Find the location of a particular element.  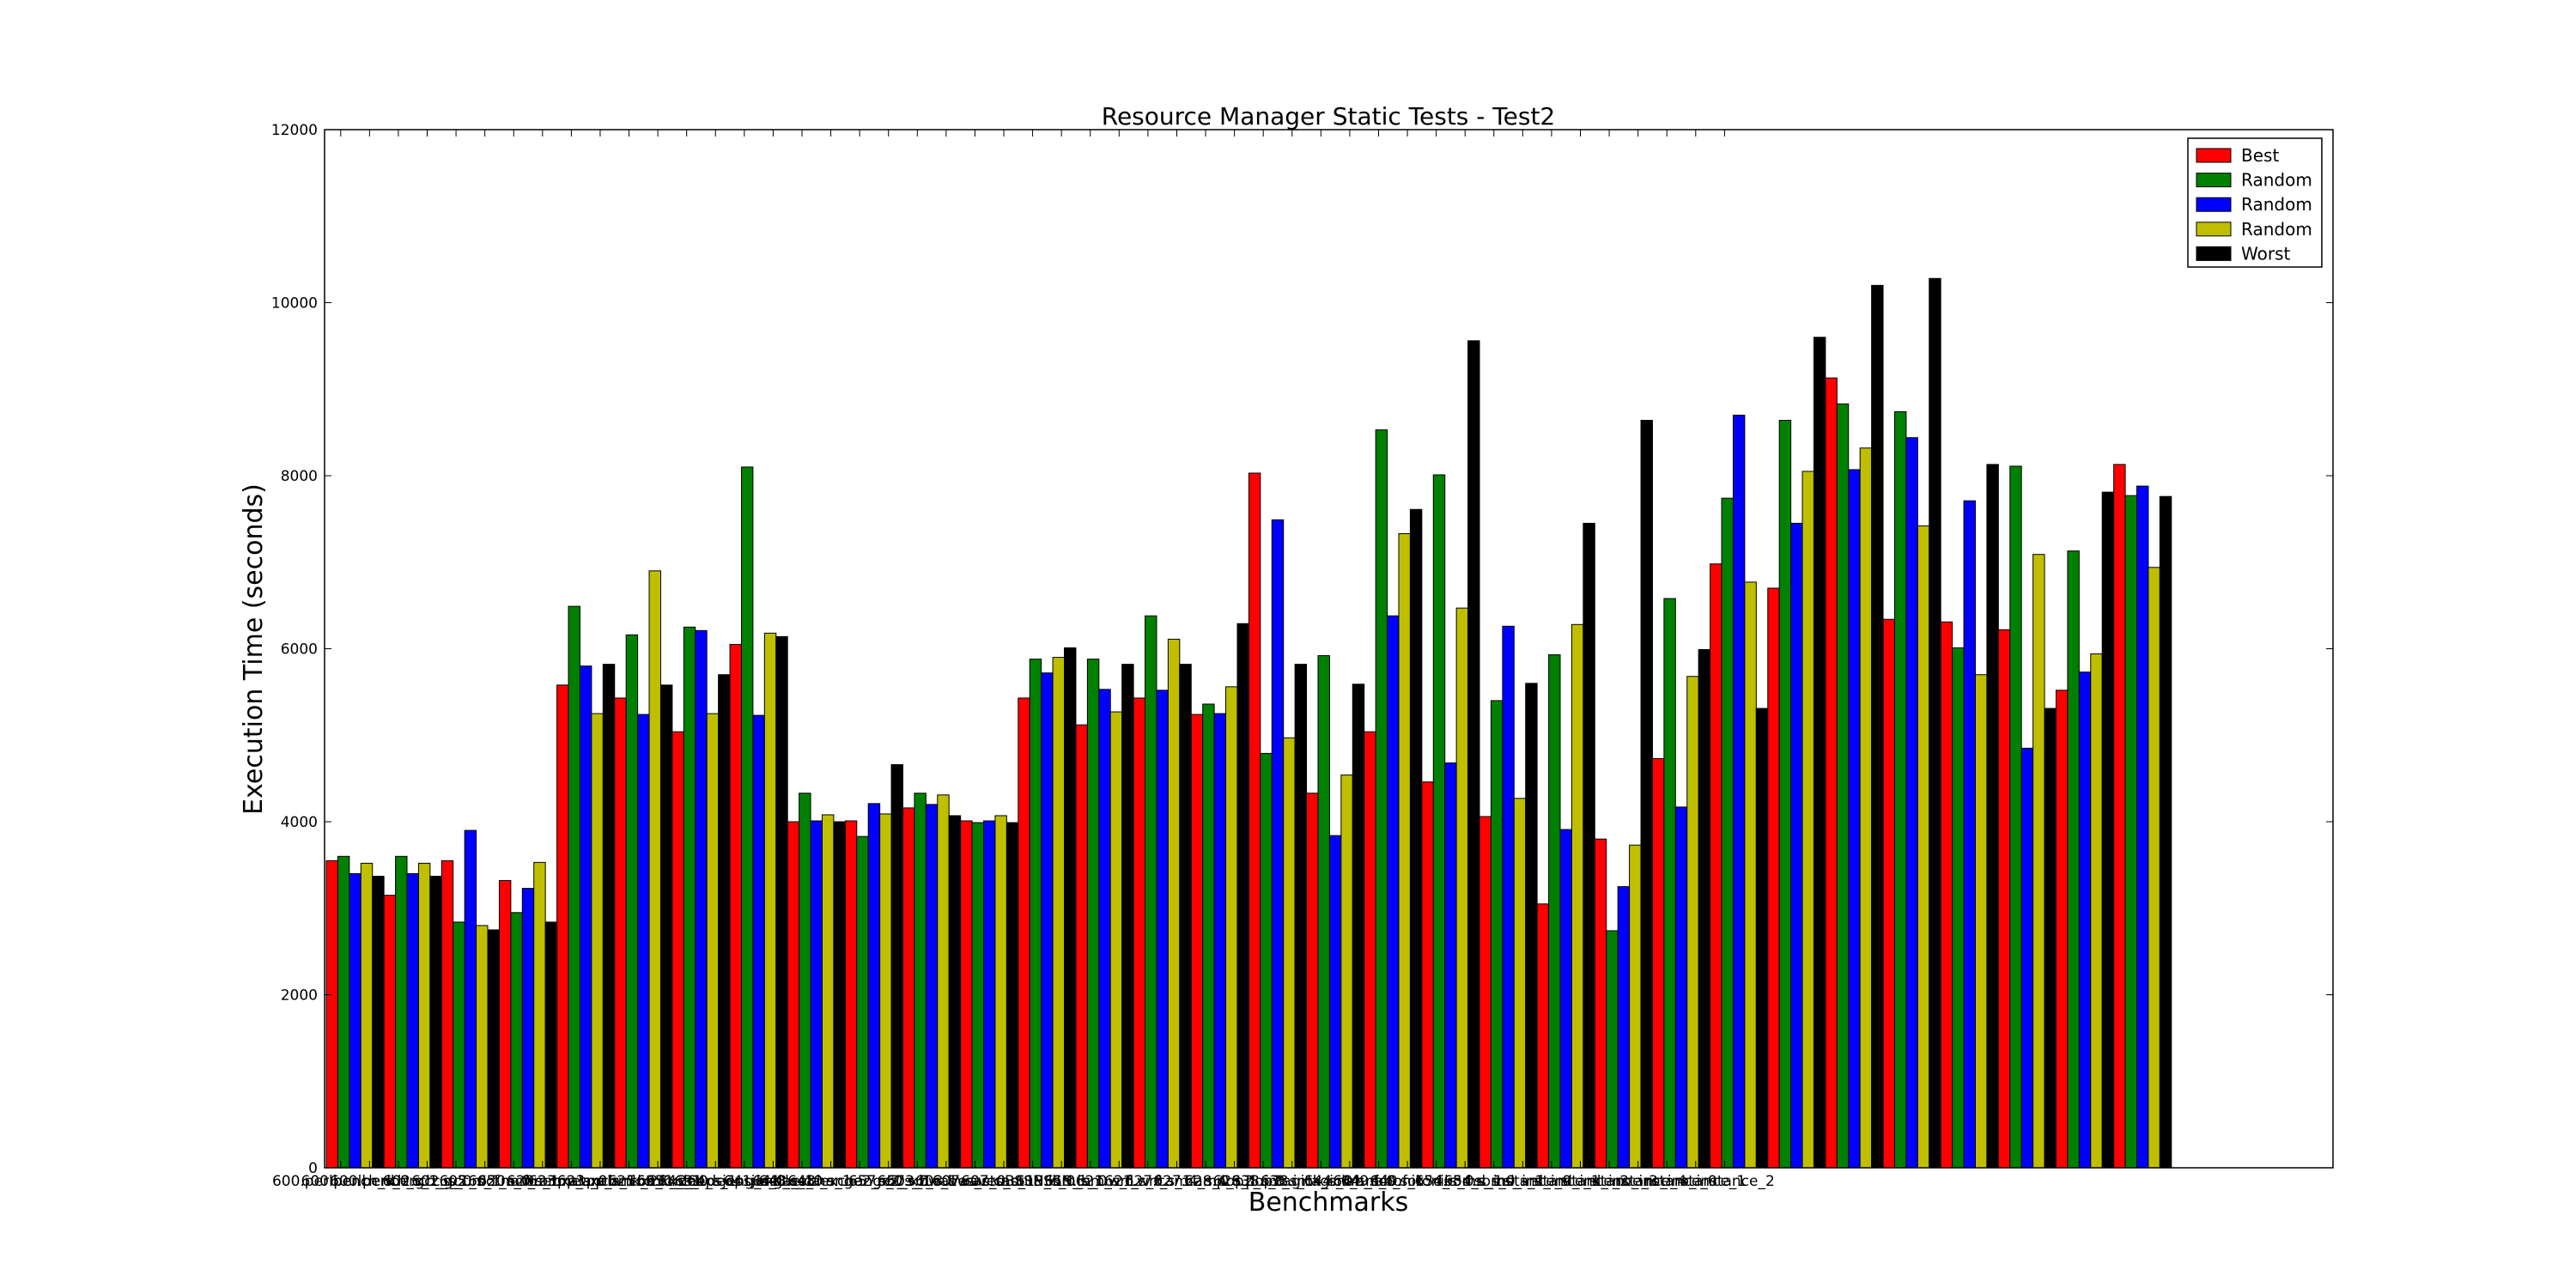

x-tick-label: 648.exchange2_s_1 is located at coordinates (859, 1181).